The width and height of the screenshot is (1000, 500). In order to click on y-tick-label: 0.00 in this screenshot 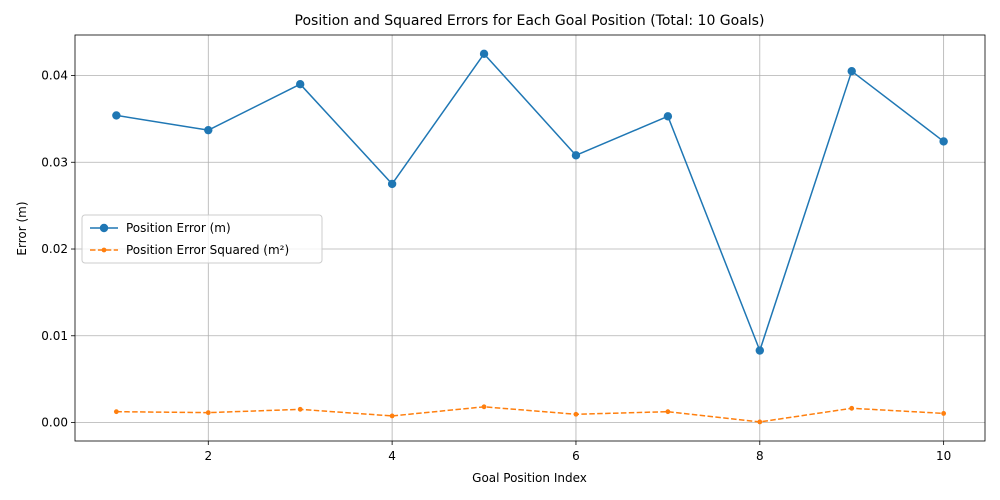, I will do `click(54, 423)`.